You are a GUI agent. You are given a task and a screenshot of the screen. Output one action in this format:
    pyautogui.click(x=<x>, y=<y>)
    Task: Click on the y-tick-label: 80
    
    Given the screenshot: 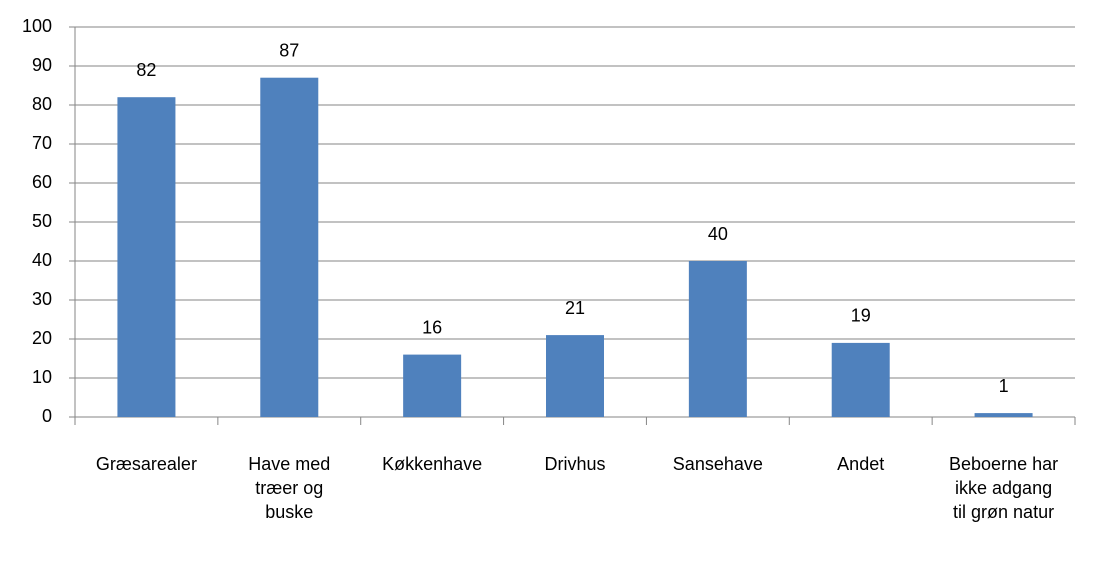 What is the action you would take?
    pyautogui.click(x=42, y=104)
    